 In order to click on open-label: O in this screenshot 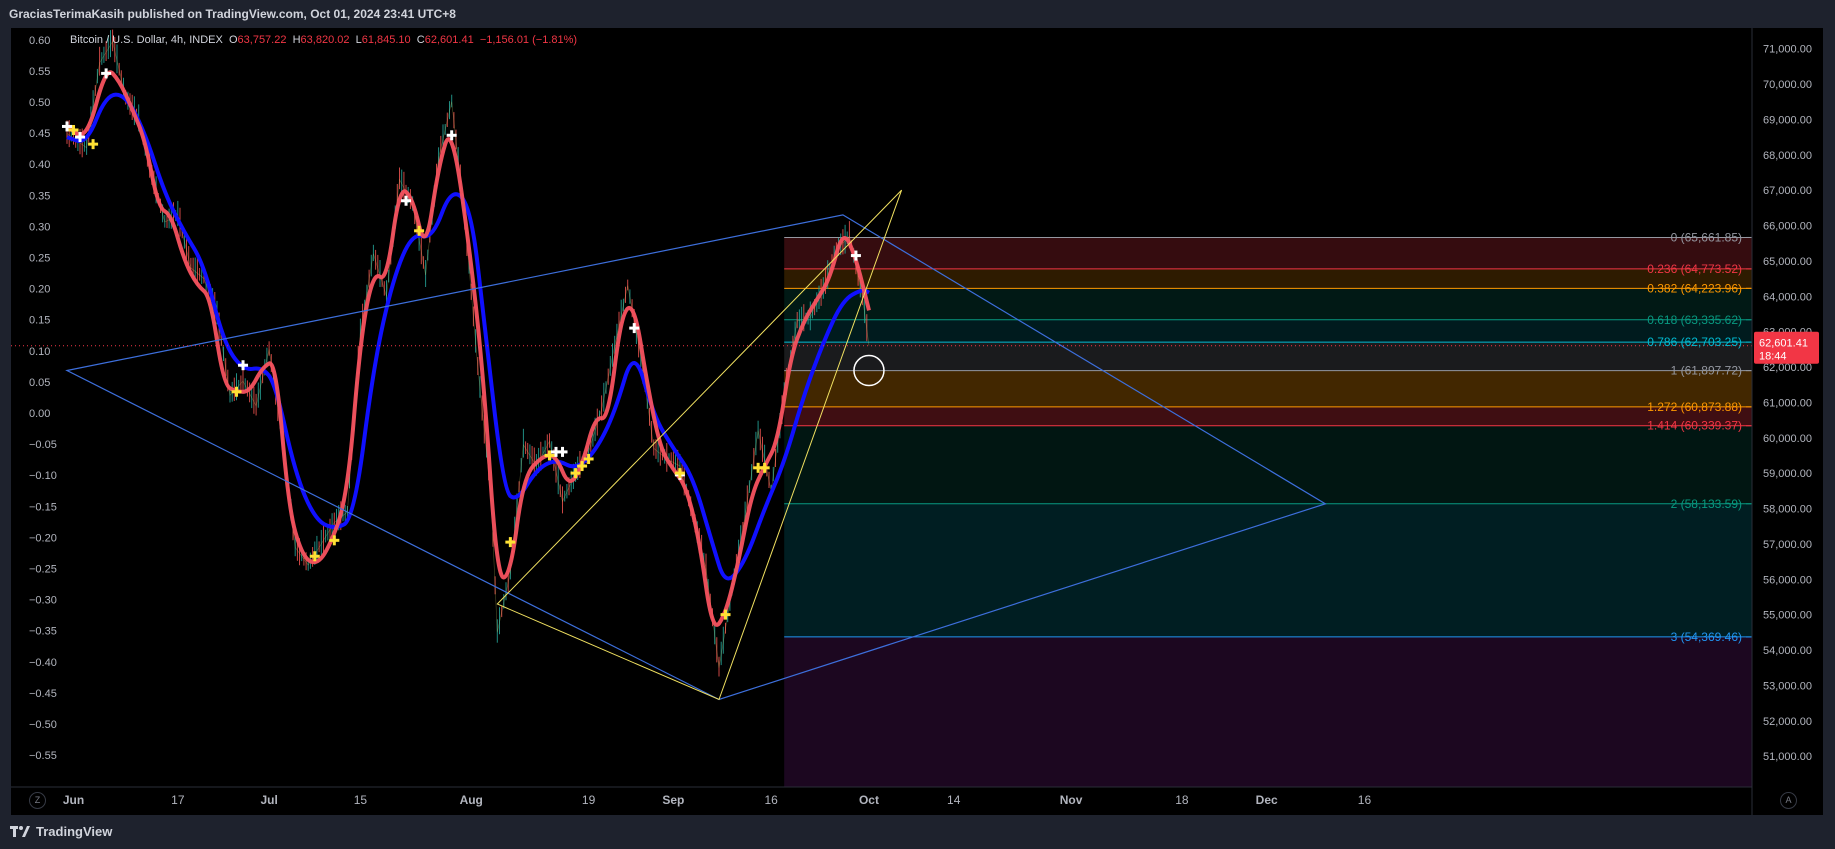, I will do `click(233, 40)`.